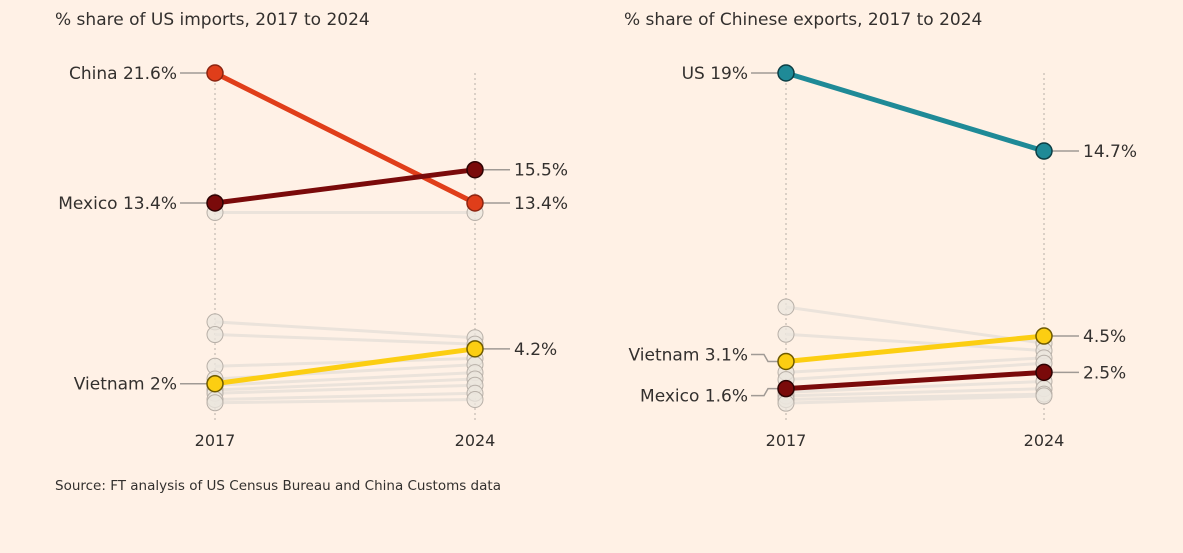  I want to click on series-start-label: Mexico 1.6%, so click(694, 397).